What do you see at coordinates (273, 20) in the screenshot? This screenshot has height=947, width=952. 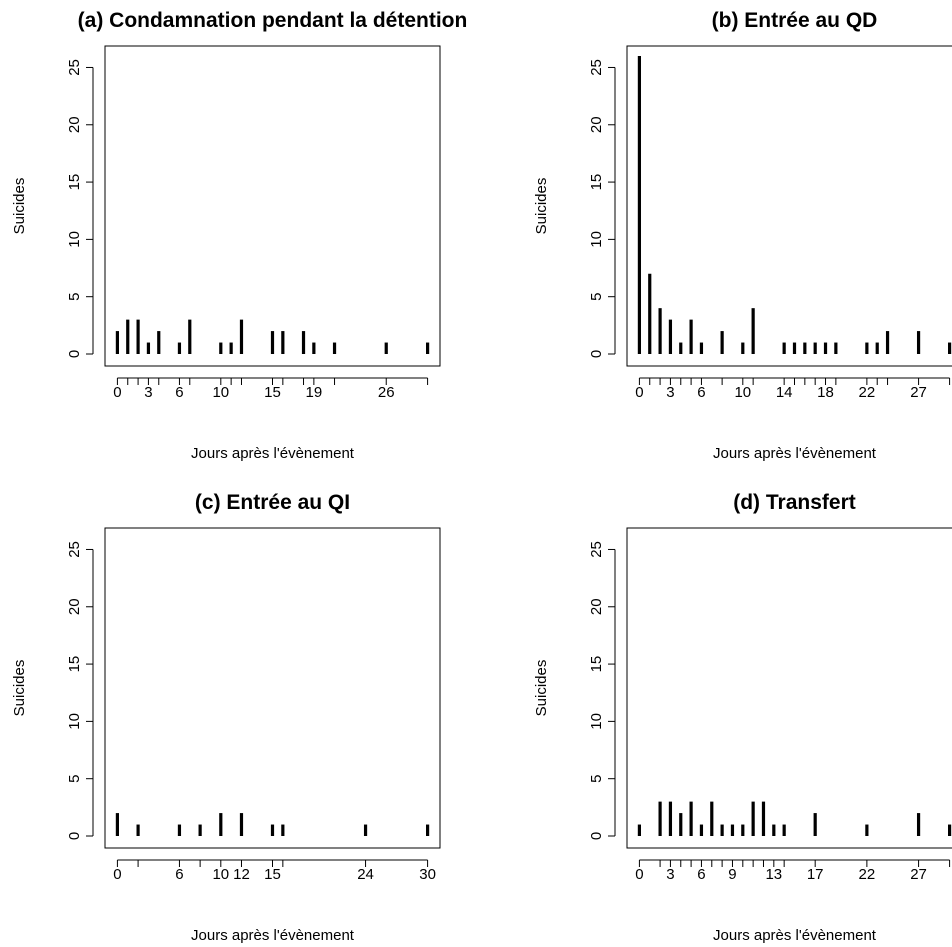 I see `panel-title: (a) Condamnation pendant la détention` at bounding box center [273, 20].